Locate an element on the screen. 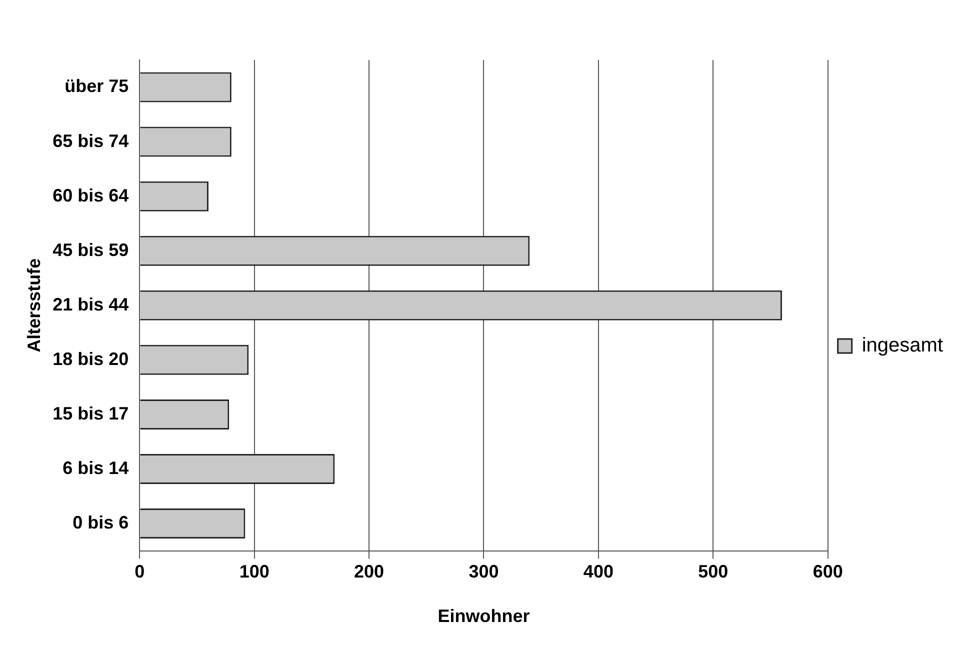 The image size is (963, 662). x-tick-label: 100 is located at coordinates (254, 572).